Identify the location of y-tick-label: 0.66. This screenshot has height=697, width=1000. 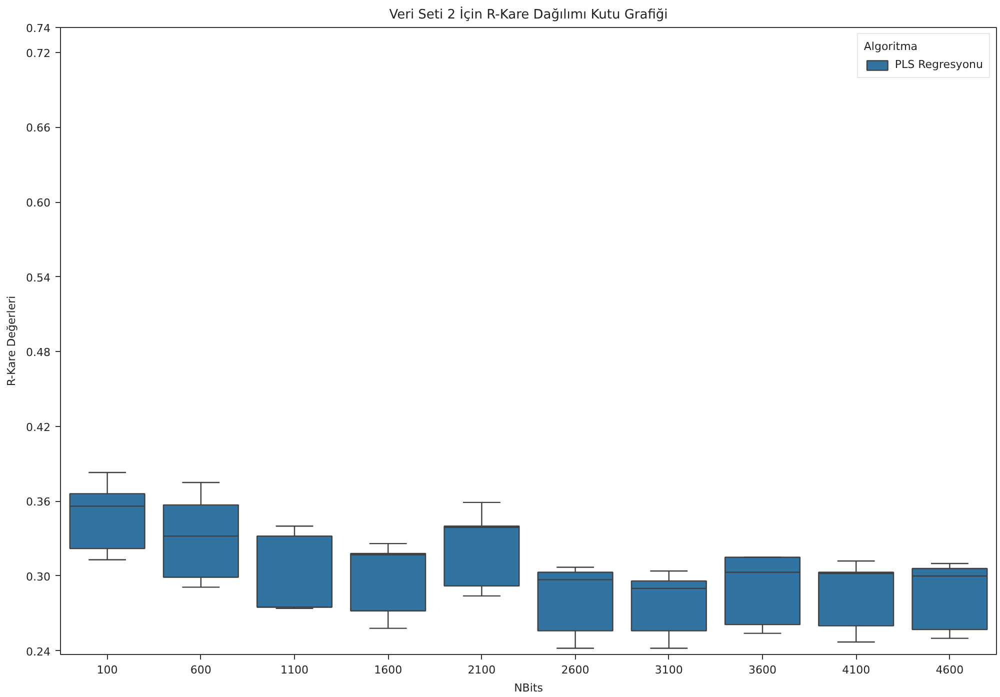
(38, 128).